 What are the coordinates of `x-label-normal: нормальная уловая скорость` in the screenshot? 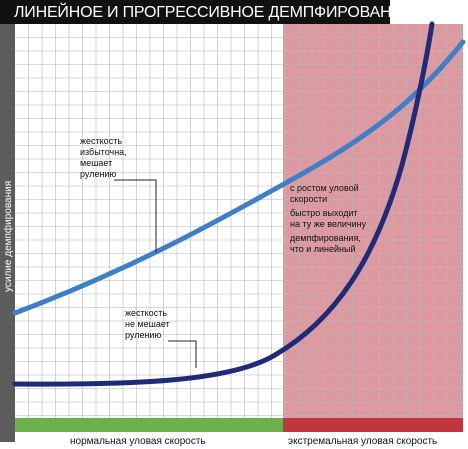 It's located at (138, 441).